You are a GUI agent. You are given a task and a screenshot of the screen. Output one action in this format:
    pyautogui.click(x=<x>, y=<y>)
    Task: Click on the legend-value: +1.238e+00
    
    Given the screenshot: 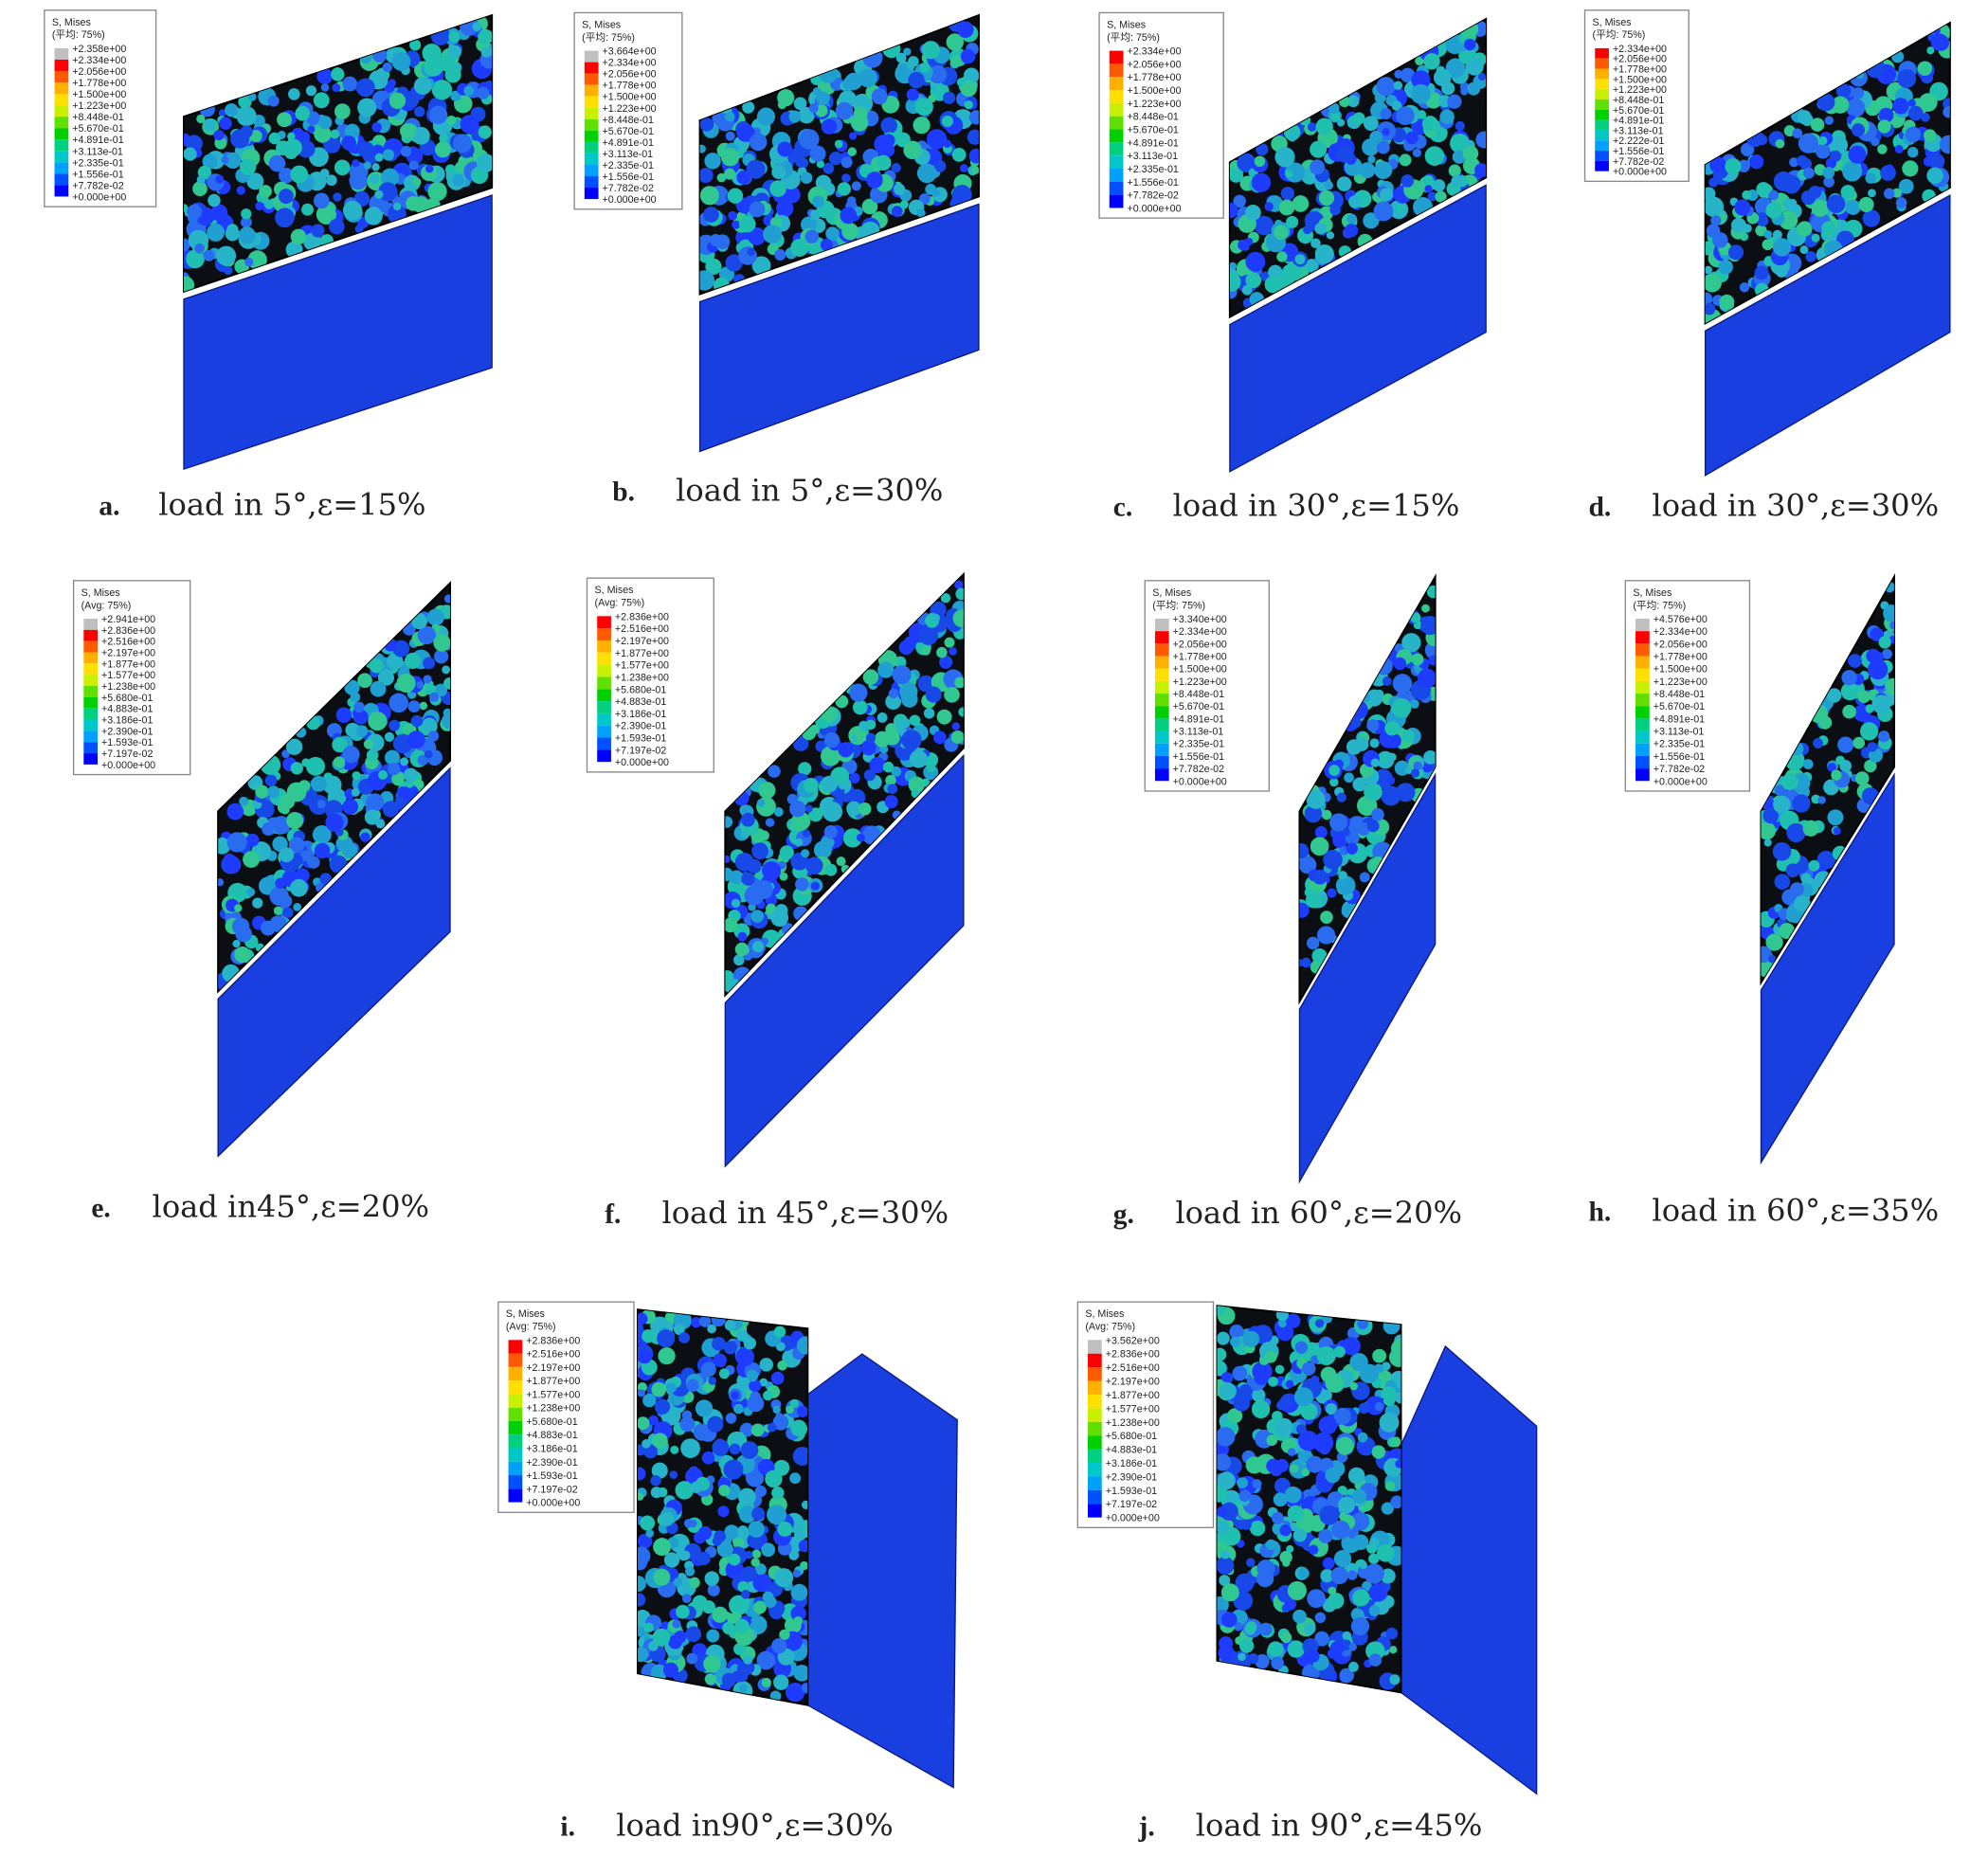 What is the action you would take?
    pyautogui.click(x=1133, y=1423)
    